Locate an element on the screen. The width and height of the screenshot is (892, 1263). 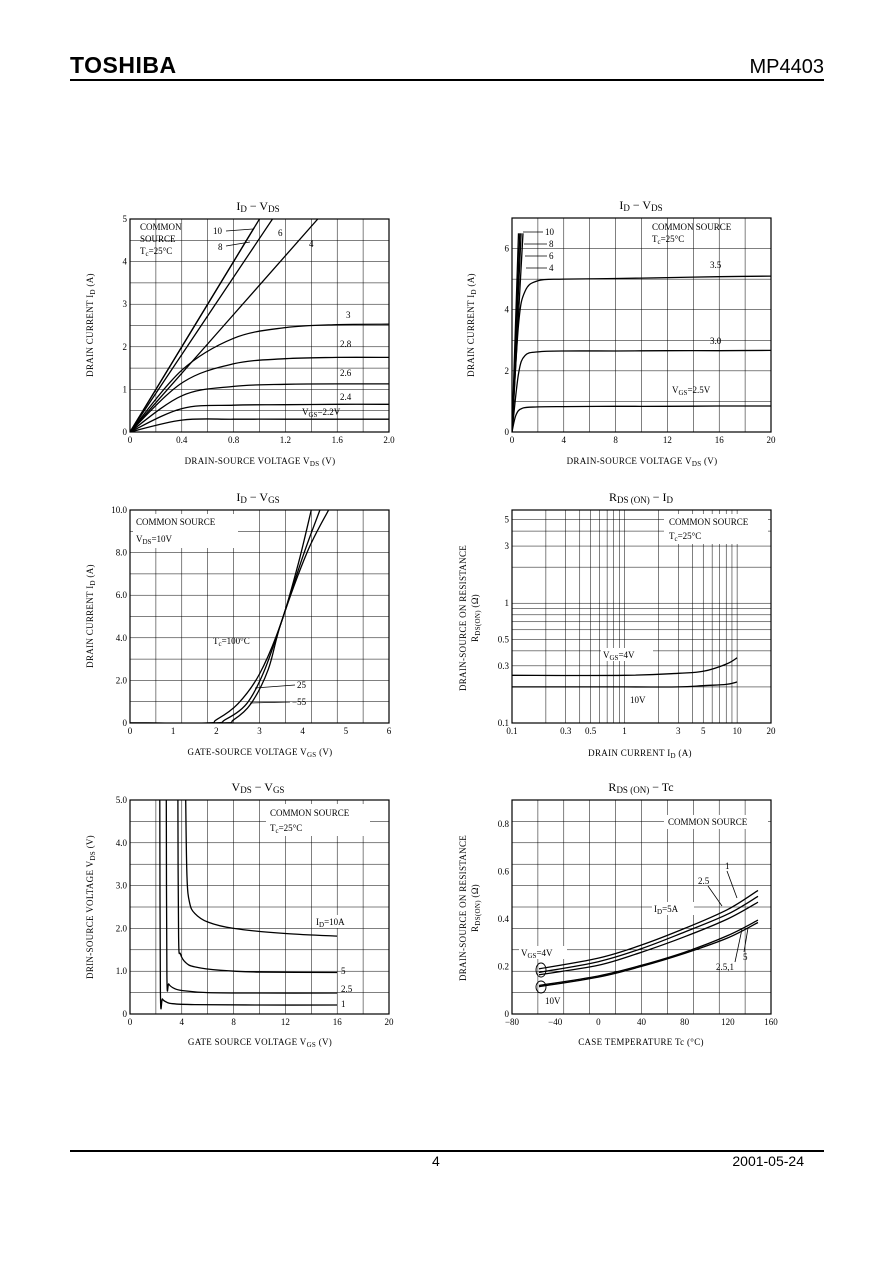
chart4-curves is located at coordinates (625, 672).